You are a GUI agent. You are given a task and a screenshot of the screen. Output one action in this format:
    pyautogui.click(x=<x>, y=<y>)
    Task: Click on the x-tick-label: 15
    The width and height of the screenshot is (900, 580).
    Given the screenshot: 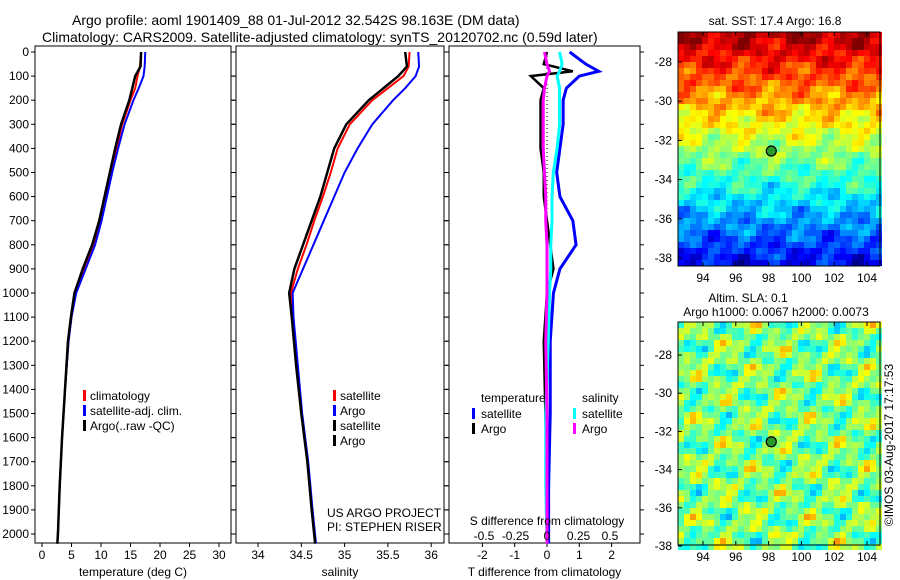 What is the action you would take?
    pyautogui.click(x=131, y=555)
    